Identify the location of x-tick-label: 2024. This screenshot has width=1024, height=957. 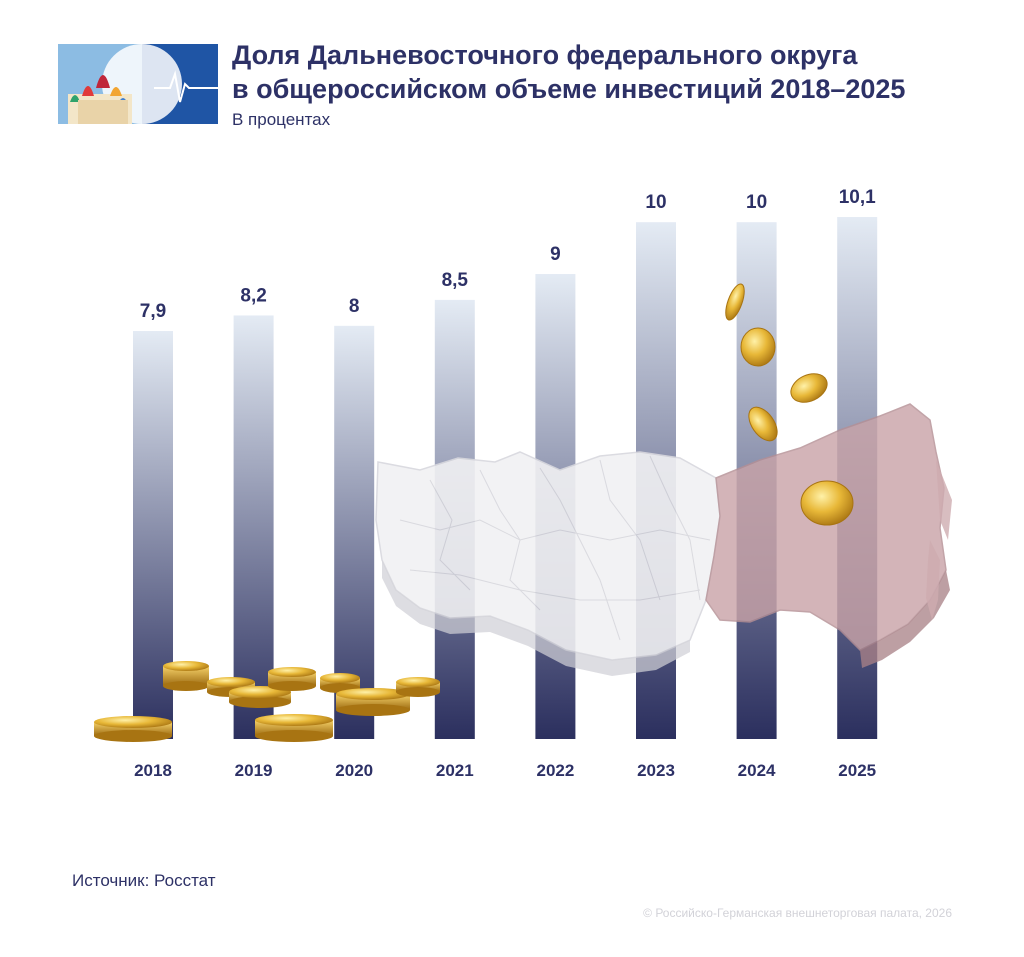
(757, 770).